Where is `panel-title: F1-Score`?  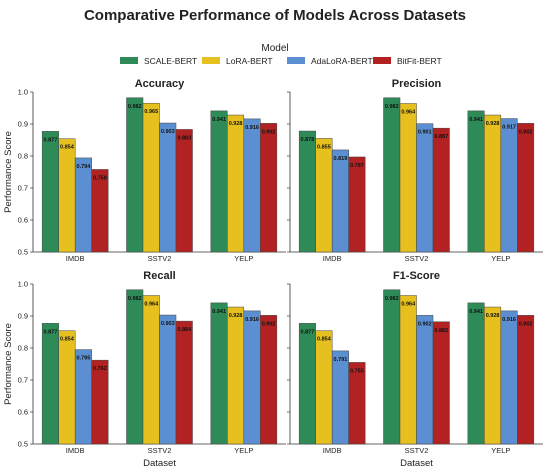
panel-title: F1-Score is located at coordinates (416, 276).